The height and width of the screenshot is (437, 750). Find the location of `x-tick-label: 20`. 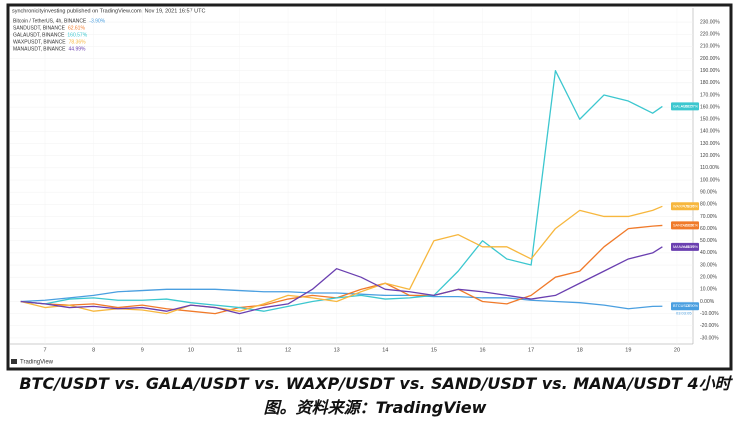

x-tick-label: 20 is located at coordinates (677, 350).